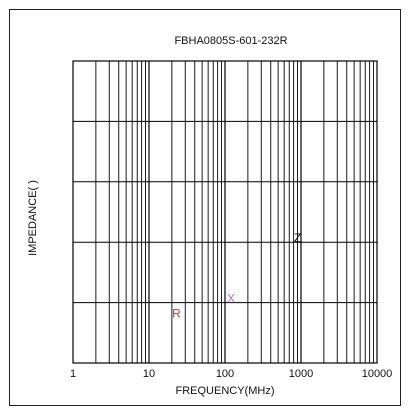  I want to click on x-tick-labels: 1 10 100 1000 10000, so click(231, 374).